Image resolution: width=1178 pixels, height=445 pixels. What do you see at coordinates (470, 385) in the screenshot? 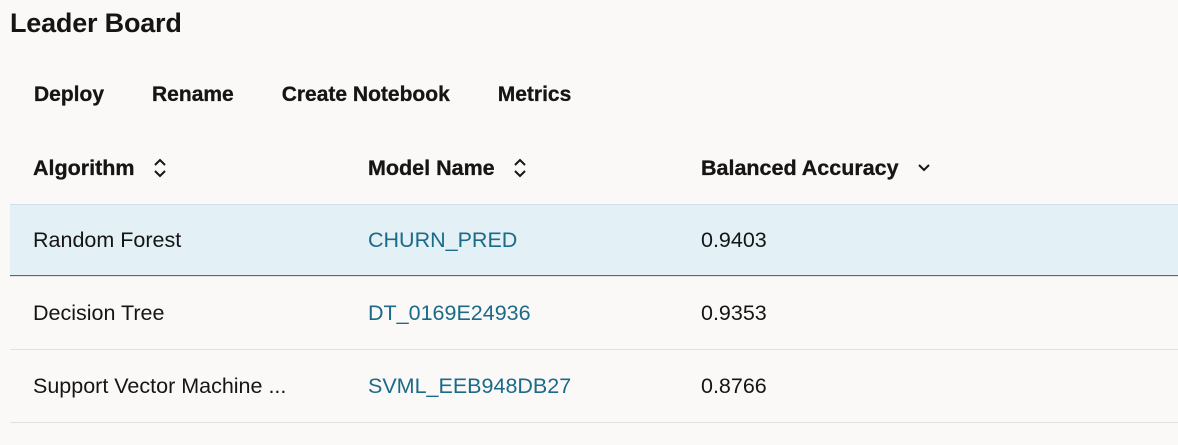
I see `model-name-link: SVML_EEB948DB27` at bounding box center [470, 385].